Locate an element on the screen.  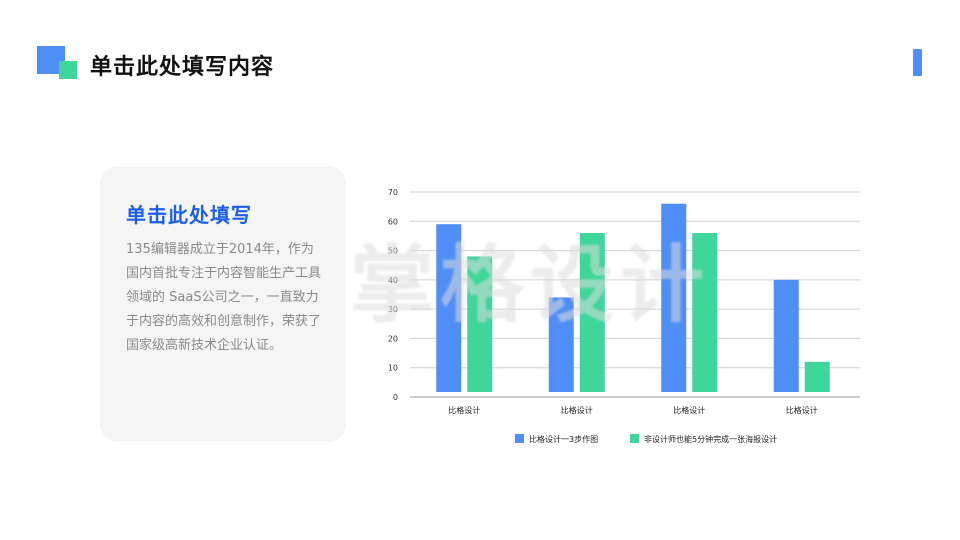
page-title: 单击此处填写内容 is located at coordinates (182, 67).